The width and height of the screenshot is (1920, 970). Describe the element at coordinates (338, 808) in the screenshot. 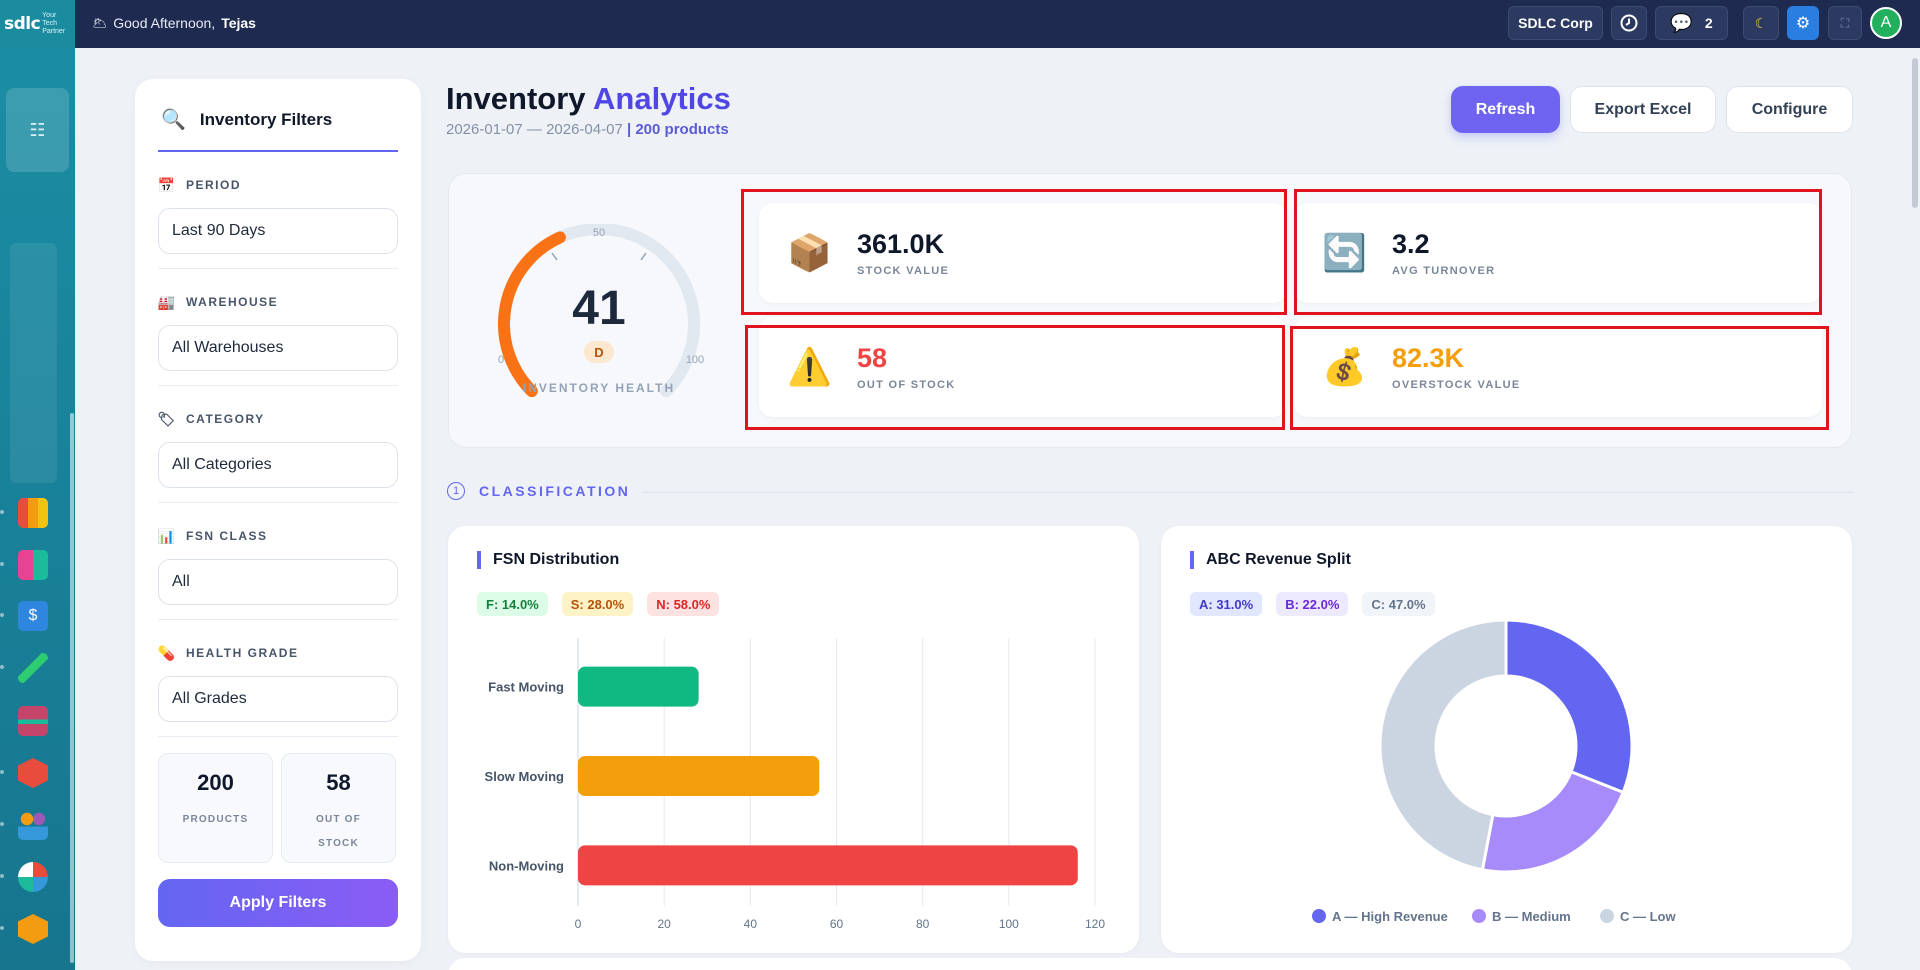

I see `out-of-stock-stat: 58 OUT OF STOCK` at that location.